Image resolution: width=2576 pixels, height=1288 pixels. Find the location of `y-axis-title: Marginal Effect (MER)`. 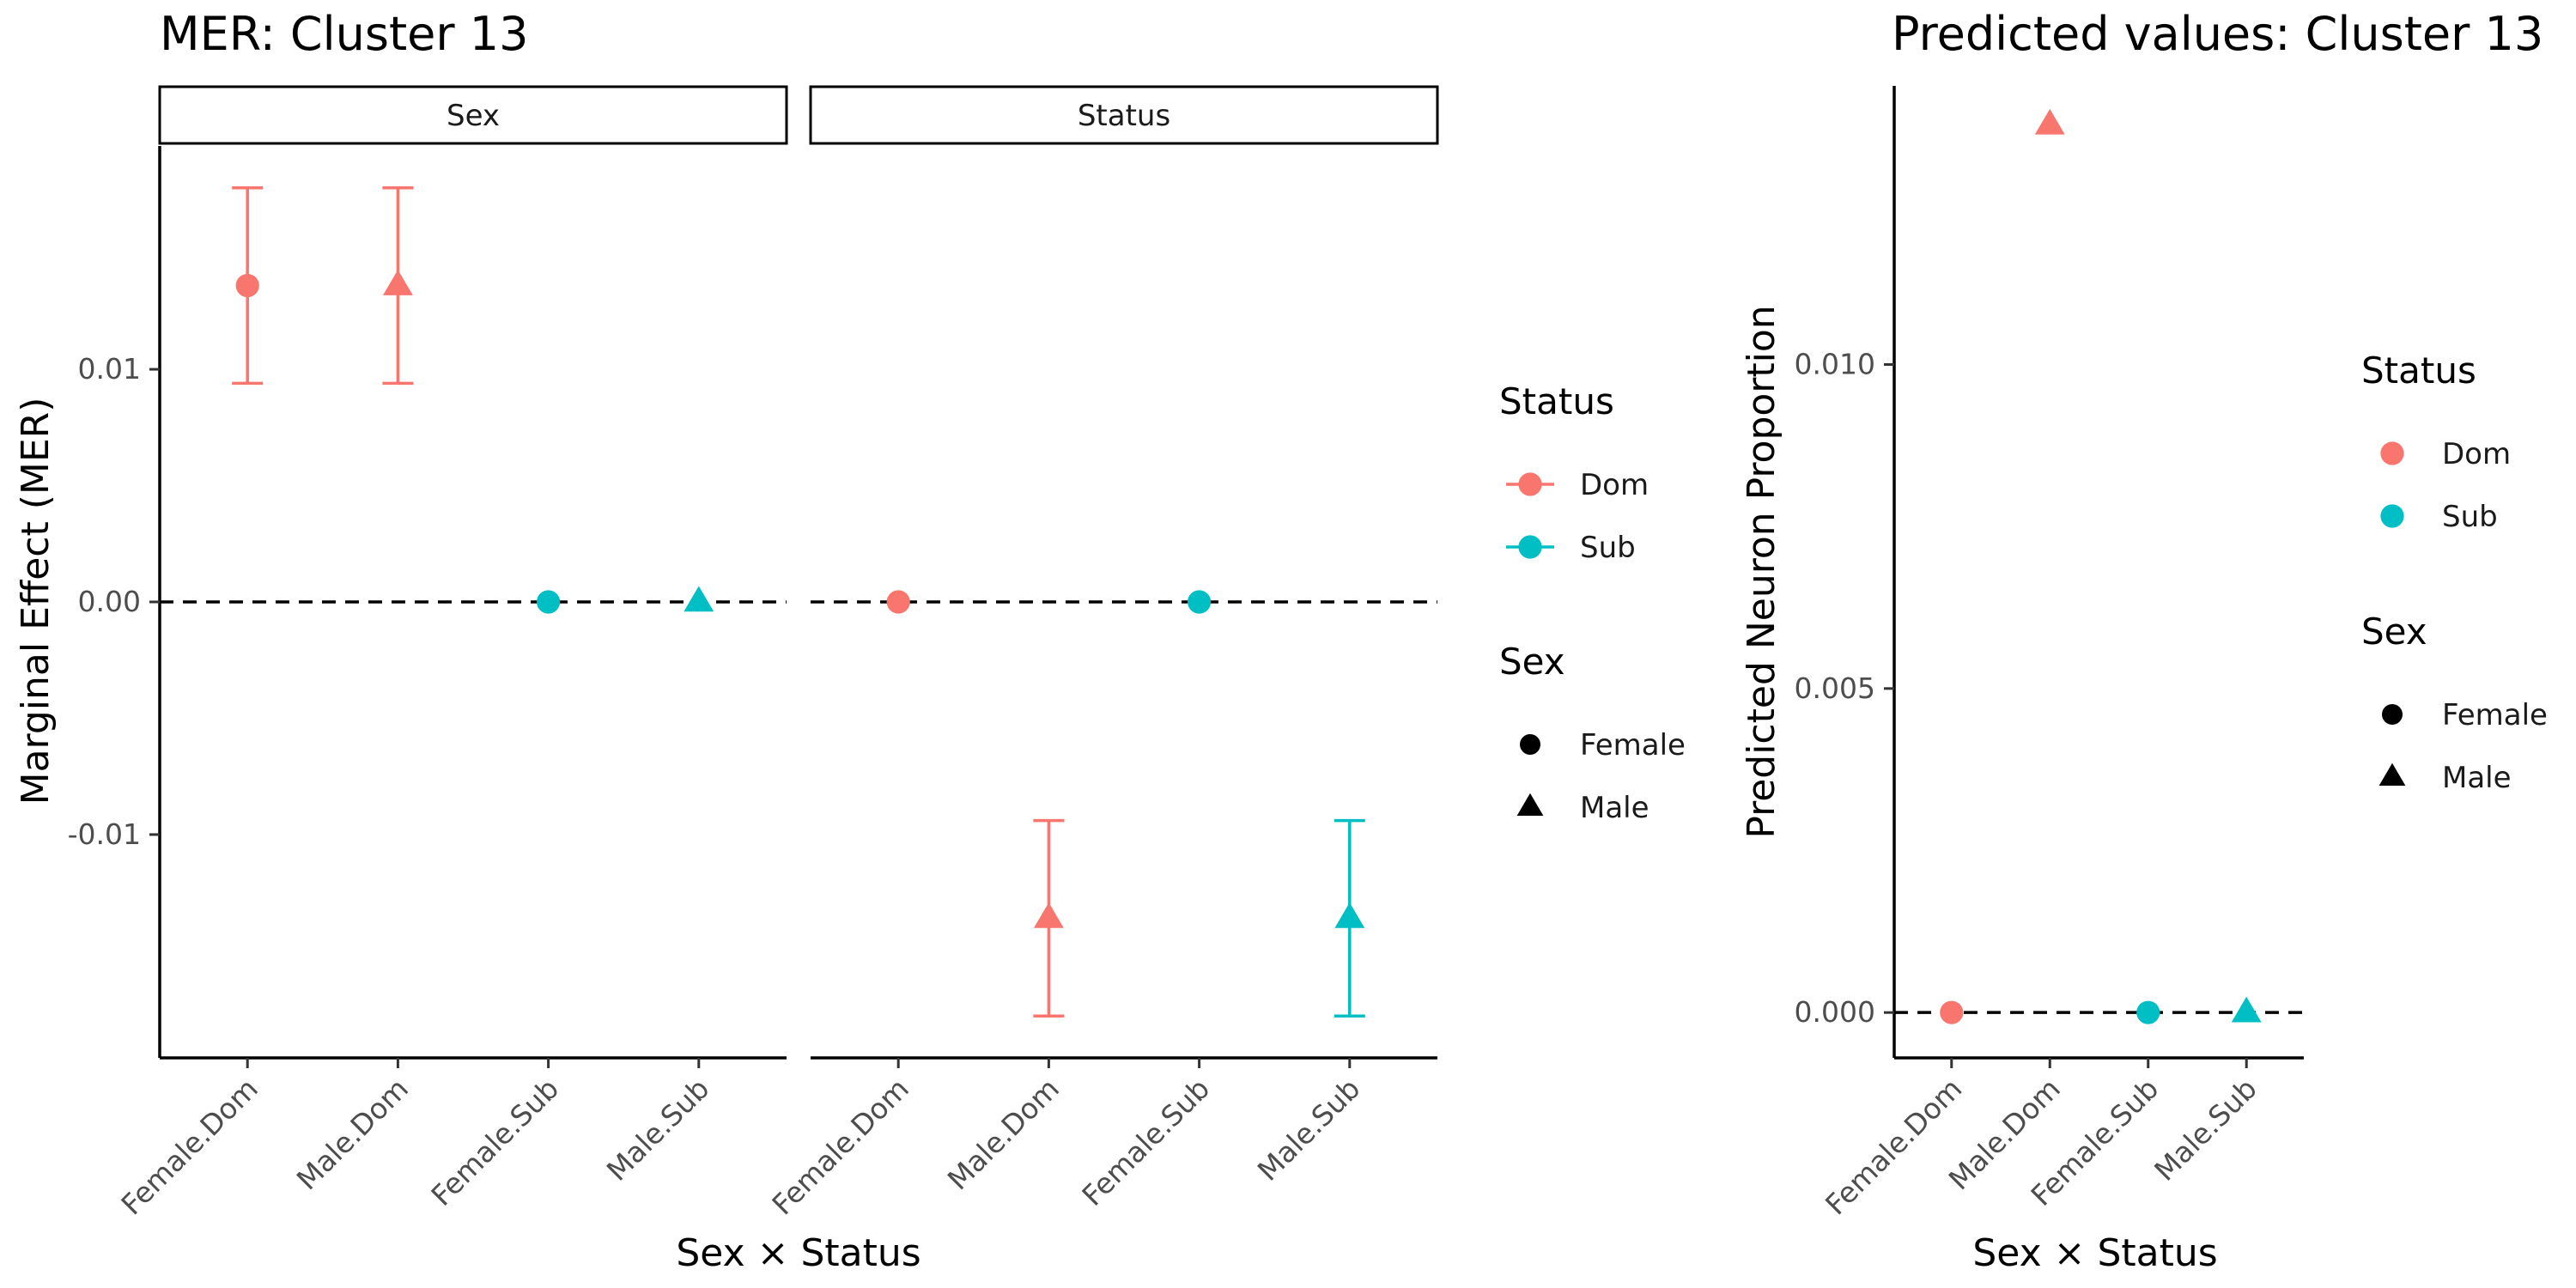

y-axis-title: Marginal Effect (MER) is located at coordinates (36, 601).